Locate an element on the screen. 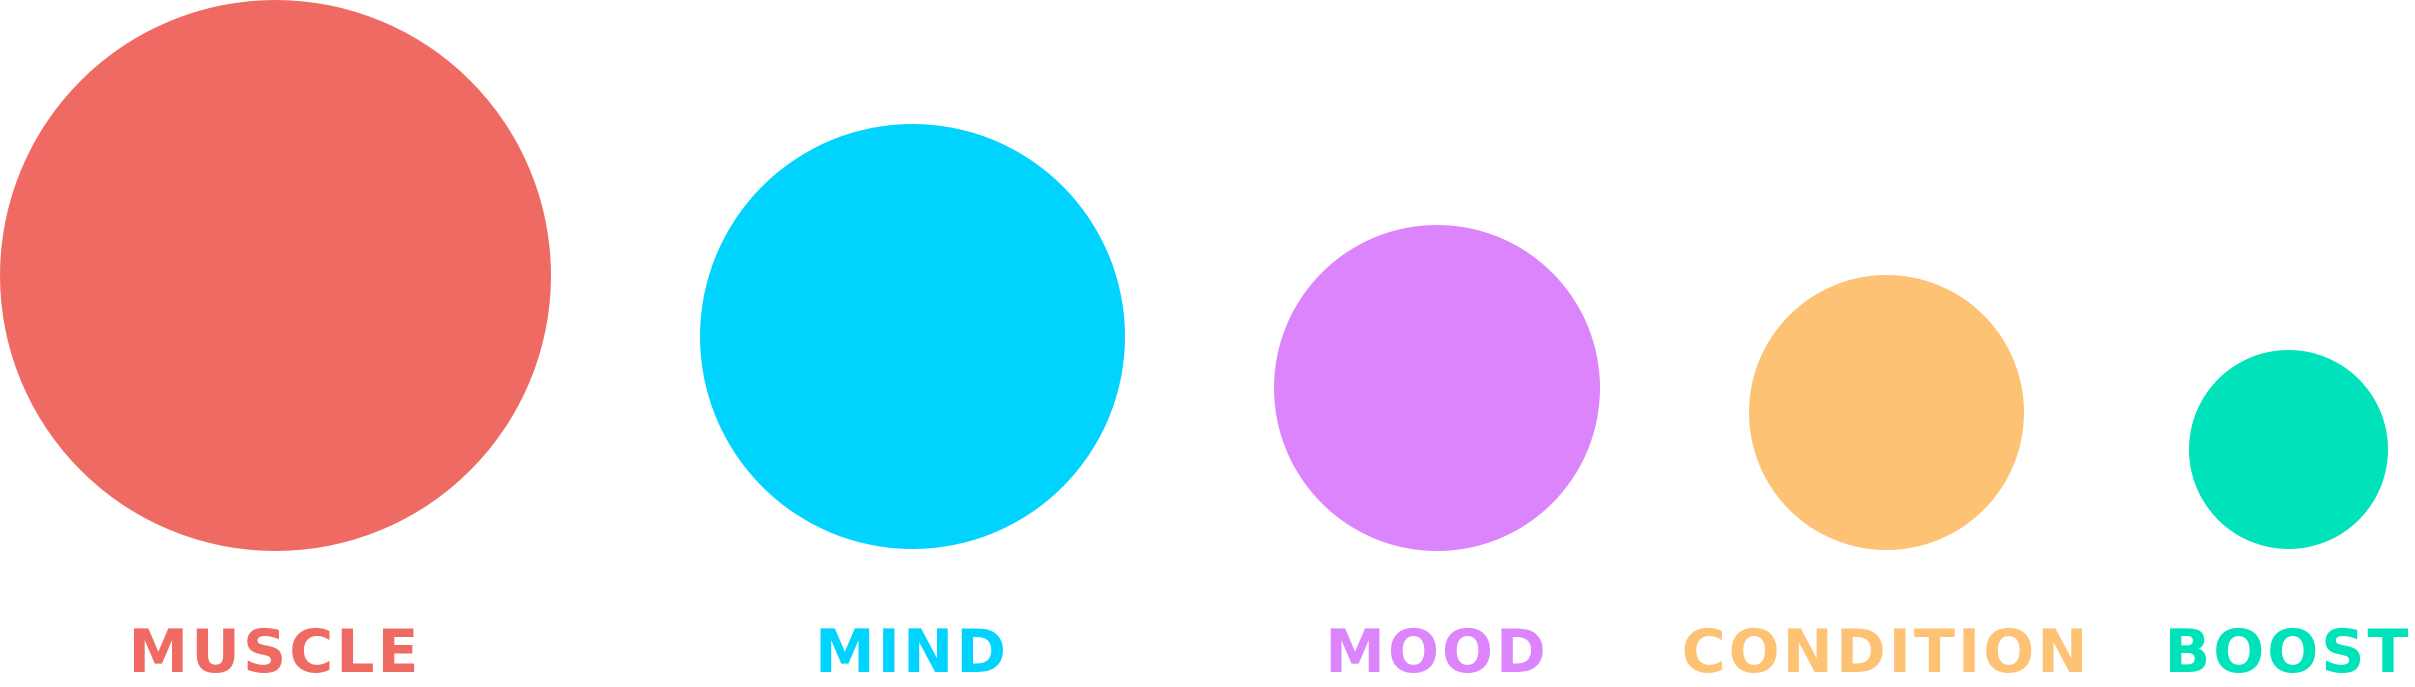  boost-circle is located at coordinates (2288, 449).